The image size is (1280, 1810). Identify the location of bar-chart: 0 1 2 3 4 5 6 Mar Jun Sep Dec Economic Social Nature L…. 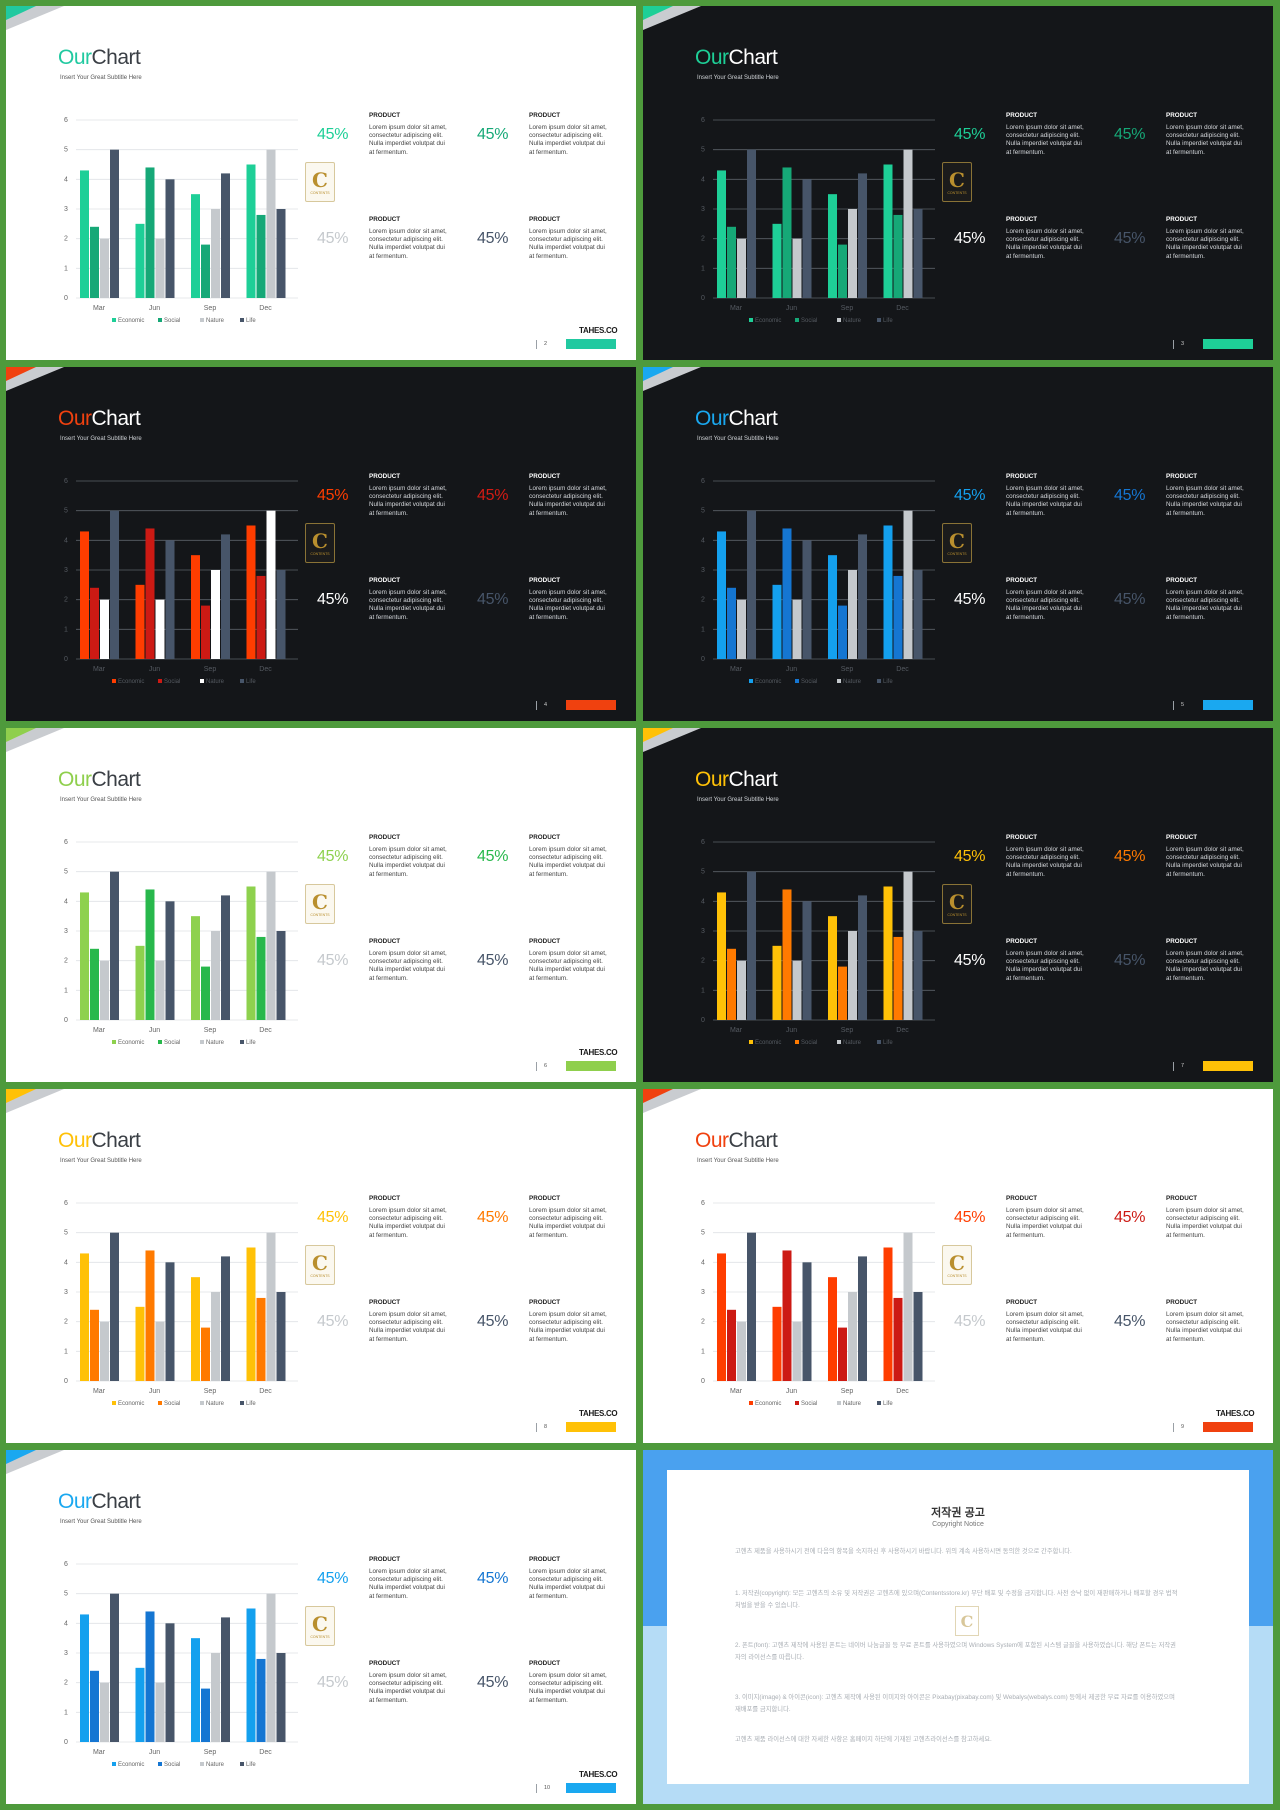
(818, 942).